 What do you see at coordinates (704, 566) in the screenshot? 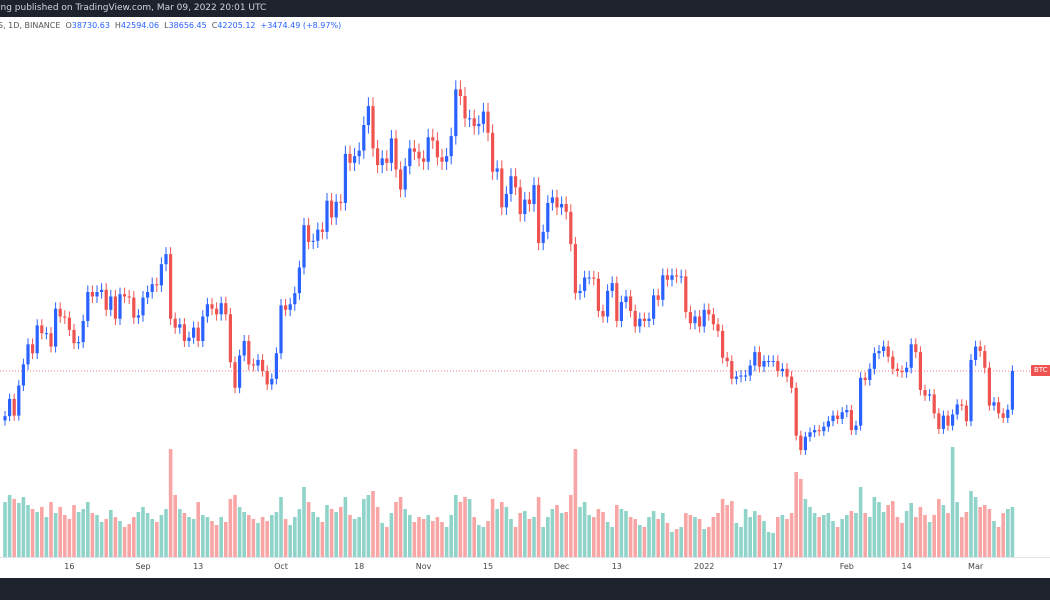
I see `x-tick-label: 2022` at bounding box center [704, 566].